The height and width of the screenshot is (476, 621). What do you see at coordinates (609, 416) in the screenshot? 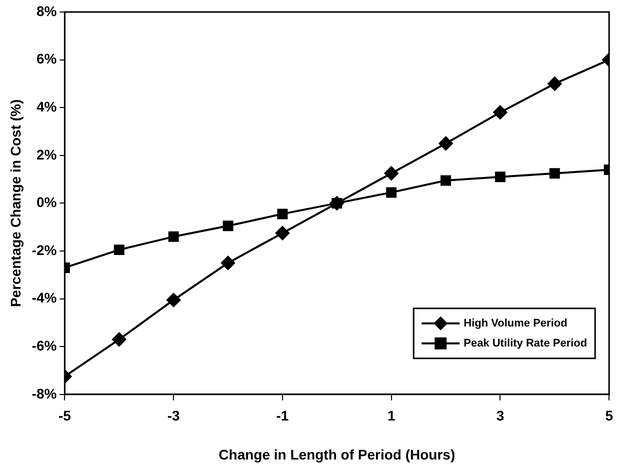
I see `x-tick-label: 5` at bounding box center [609, 416].